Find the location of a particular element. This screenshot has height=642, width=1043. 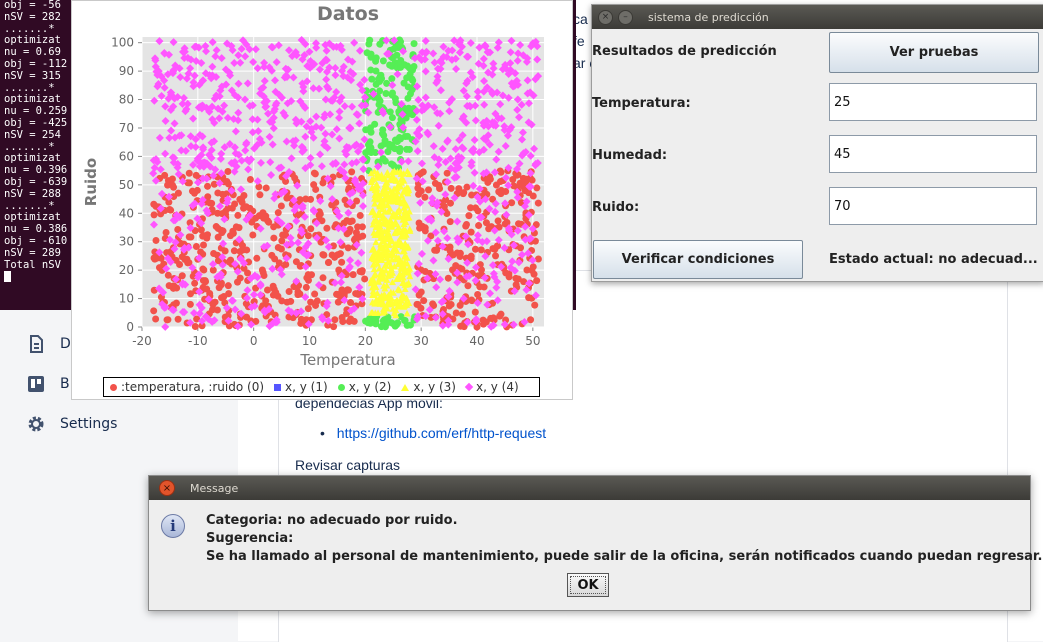

message-line-2: Sugerencia: is located at coordinates (250, 538).